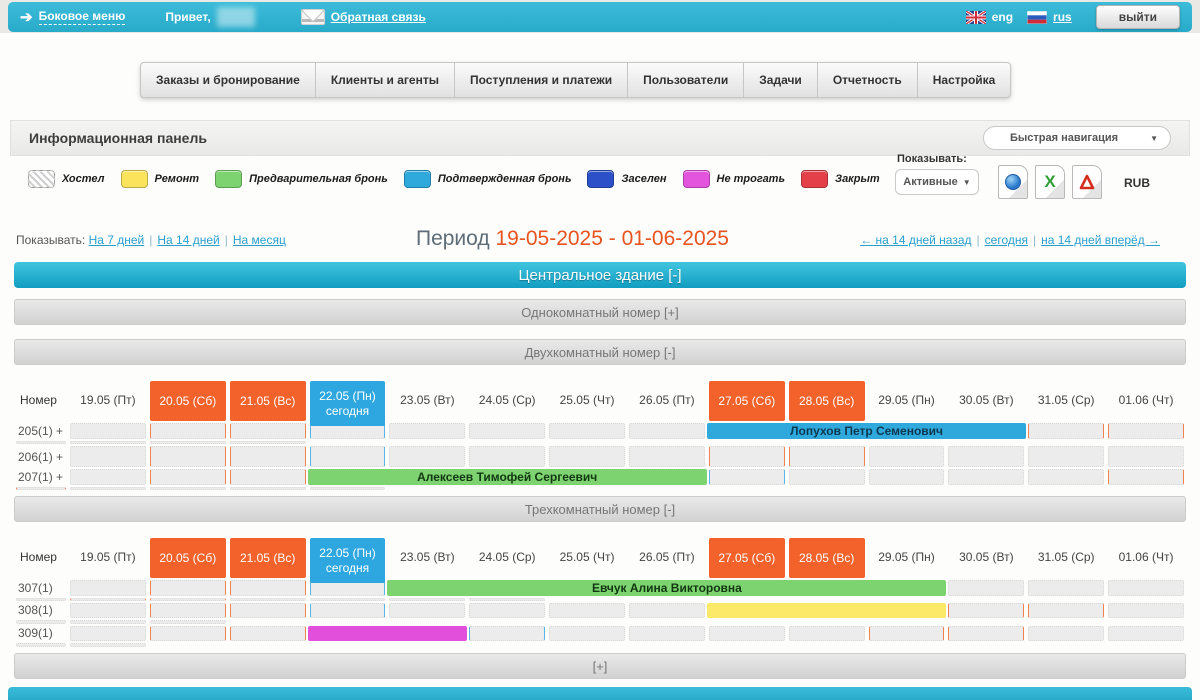 The height and width of the screenshot is (700, 1200). What do you see at coordinates (964, 80) in the screenshot?
I see `tab-7: Настройка` at bounding box center [964, 80].